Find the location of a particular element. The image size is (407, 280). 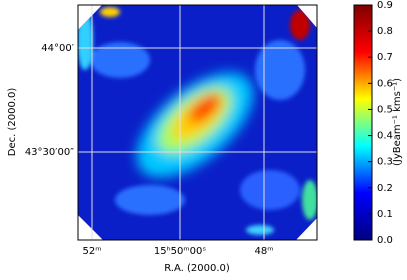

y-tick-label: 44°00′ is located at coordinates (57, 48).